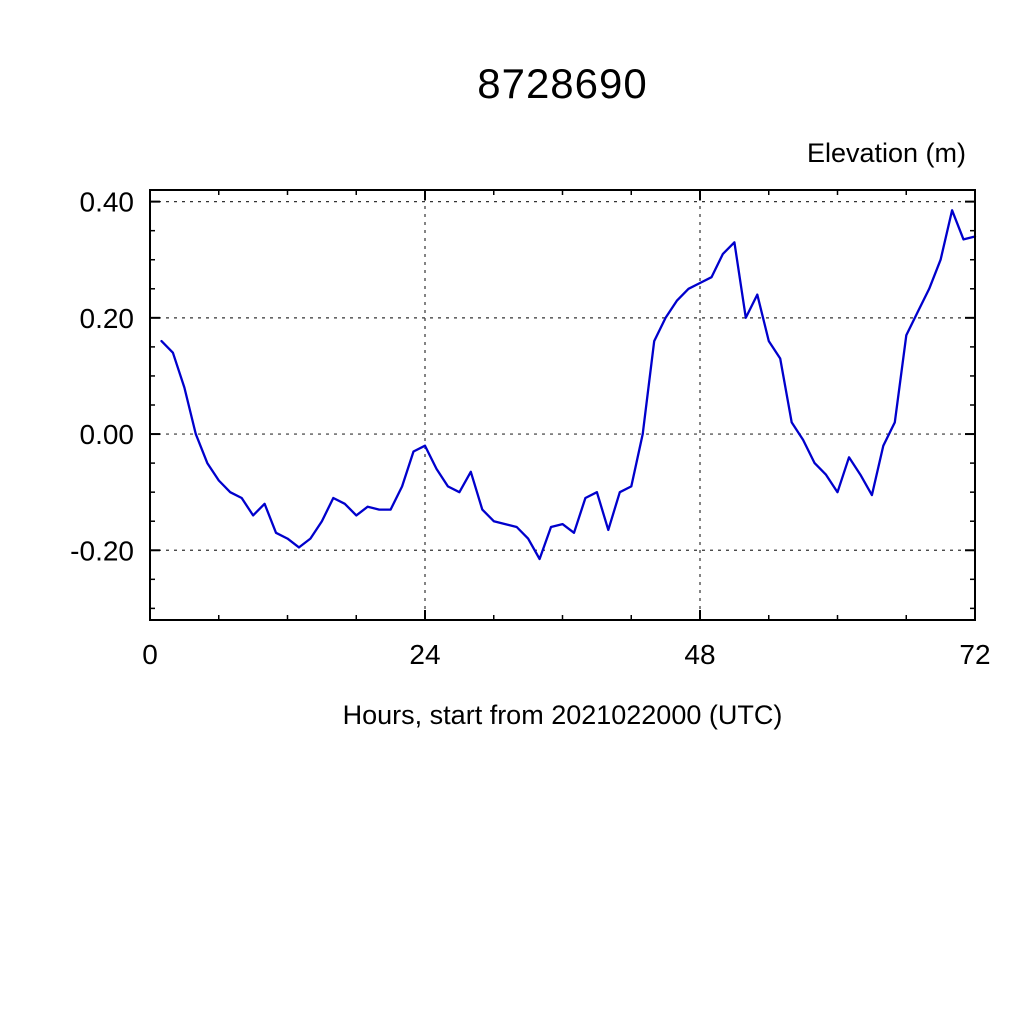 This screenshot has width=1024, height=1024. Describe the element at coordinates (974, 654) in the screenshot. I see `x-tick-label: 72` at that location.